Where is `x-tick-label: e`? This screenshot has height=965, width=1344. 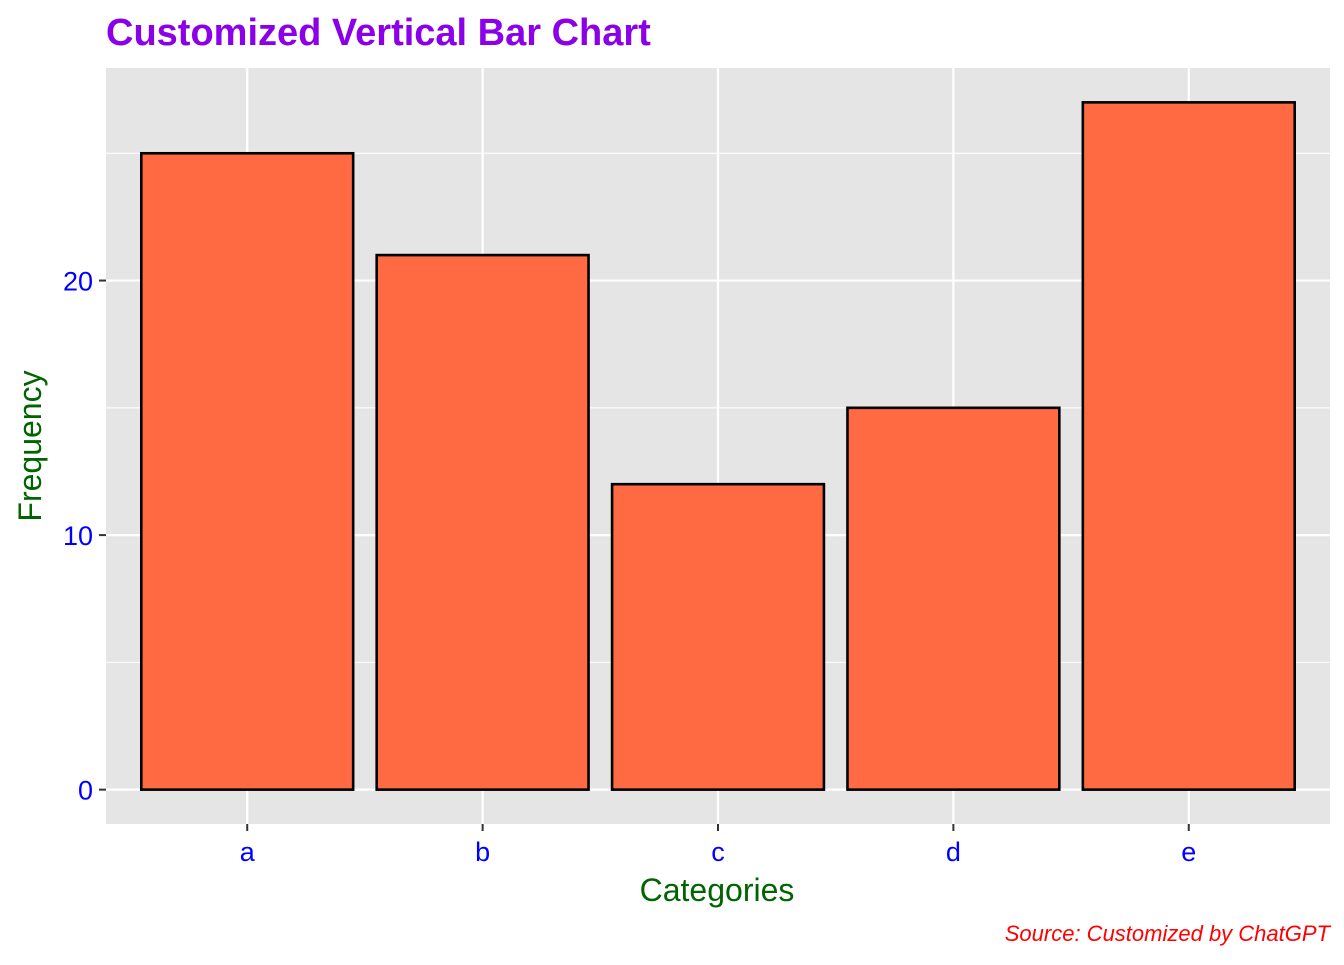
x-tick-label: e is located at coordinates (1188, 852).